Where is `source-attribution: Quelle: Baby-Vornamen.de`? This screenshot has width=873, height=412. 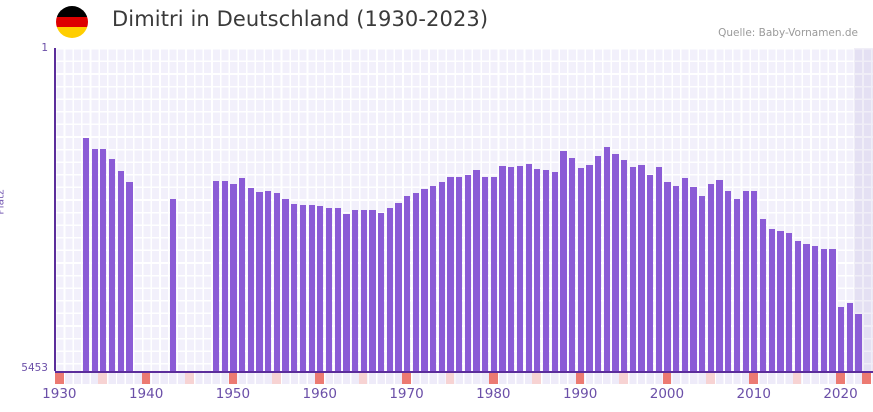
source-attribution: Quelle: Baby-Vornamen.de is located at coordinates (788, 33).